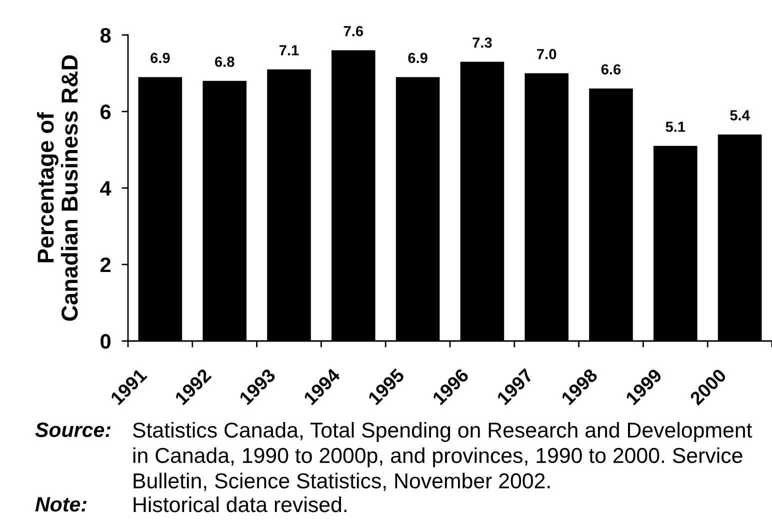 The width and height of the screenshot is (772, 525). I want to click on y-tick-label: 6, so click(105, 112).